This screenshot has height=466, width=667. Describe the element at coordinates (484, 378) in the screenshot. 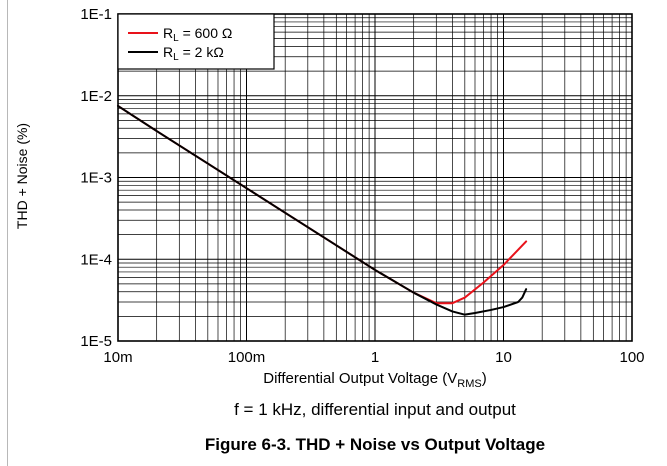

I see `x-axis-label-end: )` at that location.